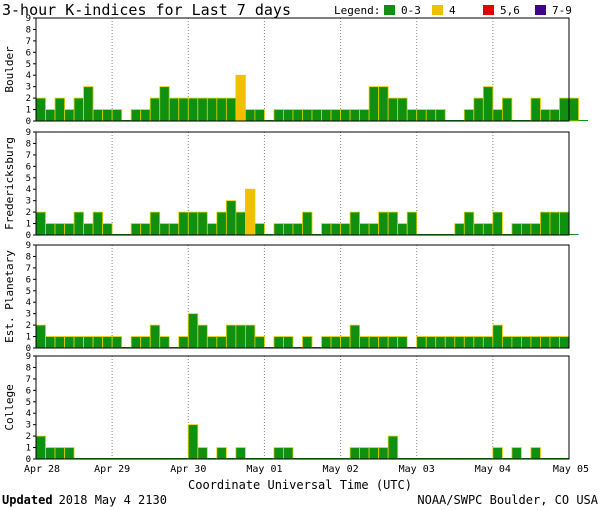 This screenshot has width=600, height=510. What do you see at coordinates (357, 10) in the screenshot?
I see `legend-label: Legend:` at bounding box center [357, 10].